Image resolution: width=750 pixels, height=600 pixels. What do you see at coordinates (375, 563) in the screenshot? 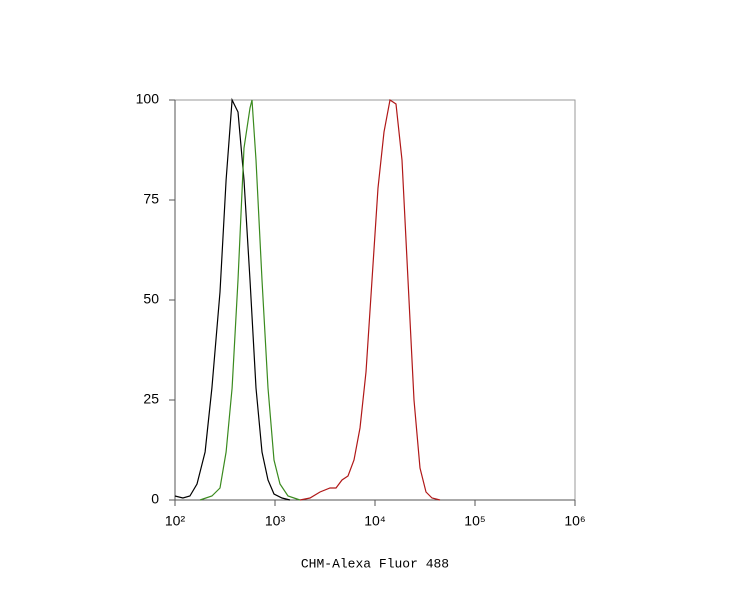
I see `x-axis-label: CHM-Alexa Fluor 488` at bounding box center [375, 563].